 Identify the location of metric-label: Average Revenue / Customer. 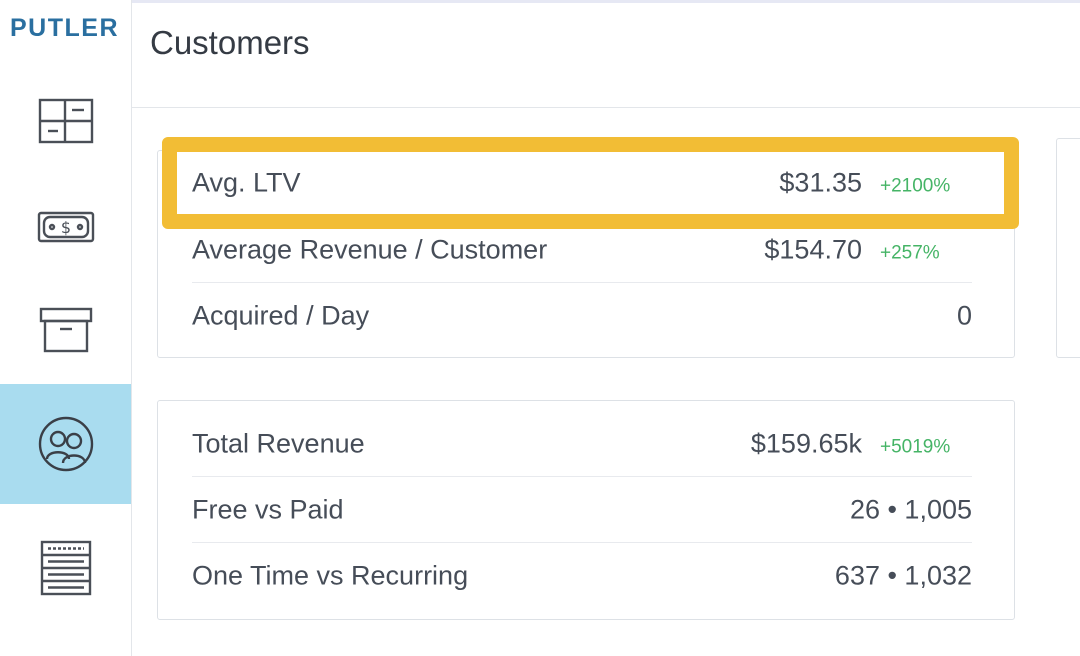
(370, 249).